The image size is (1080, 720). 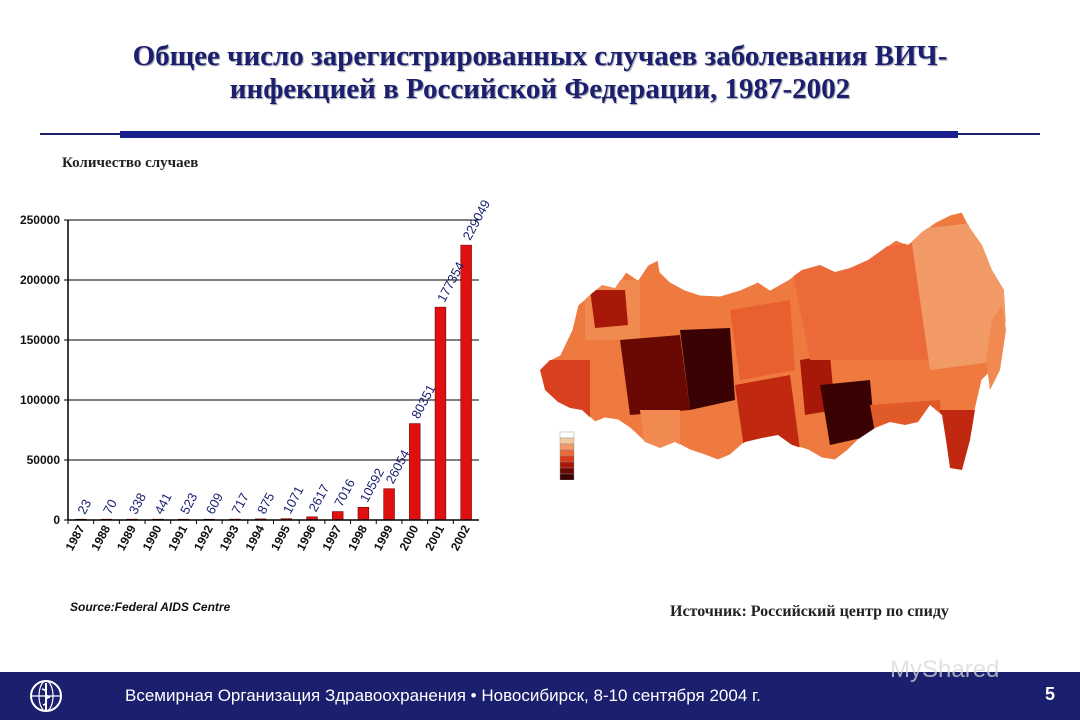 I want to click on x-tick-label: 1998, so click(x=357, y=538).